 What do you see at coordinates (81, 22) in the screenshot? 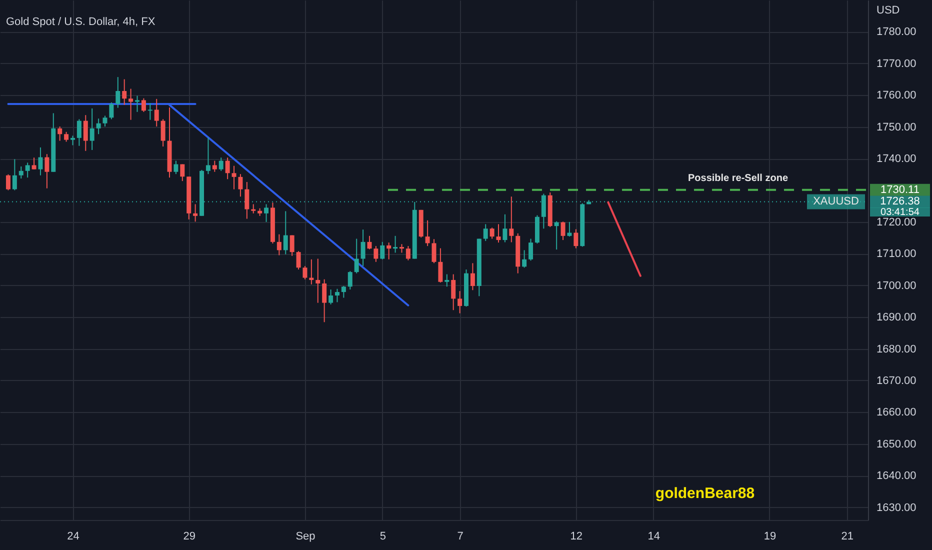
I see `text: Gold Spot / U.S. Dollar, 4h, FX` at bounding box center [81, 22].